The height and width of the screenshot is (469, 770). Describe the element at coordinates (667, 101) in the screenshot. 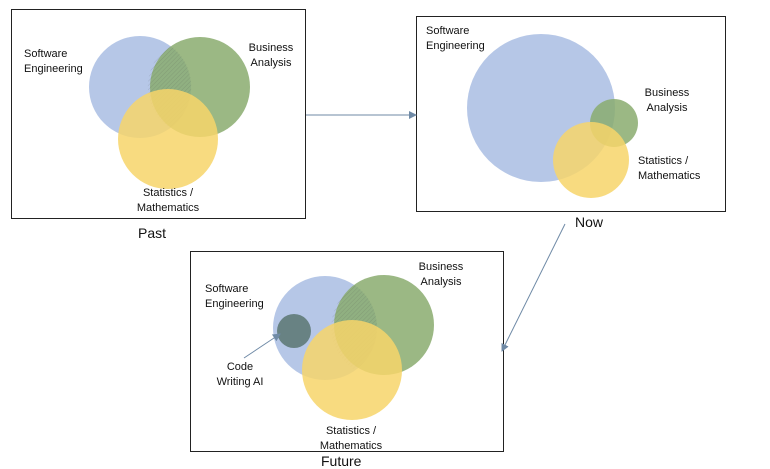

I see `now-business-label: Business Analysis` at that location.